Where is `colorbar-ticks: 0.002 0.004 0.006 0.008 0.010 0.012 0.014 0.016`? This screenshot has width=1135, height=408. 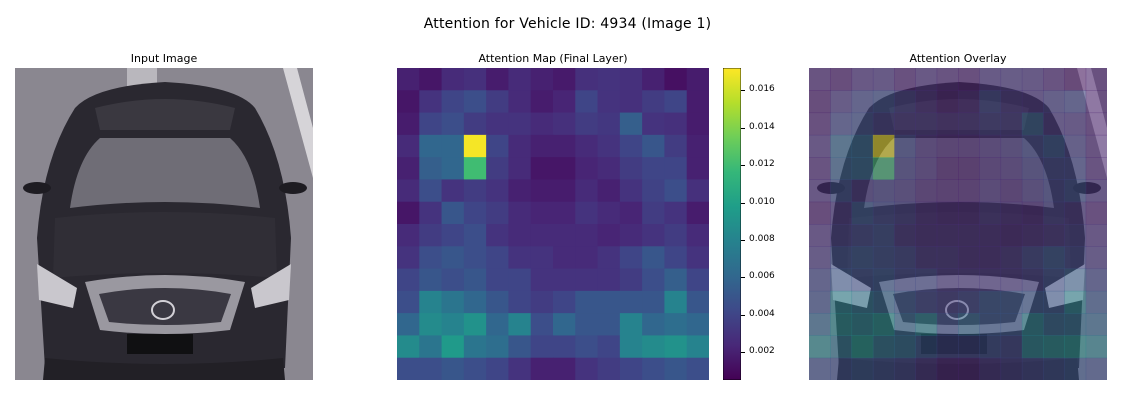
colorbar-ticks: 0.002 0.004 0.006 0.008 0.010 0.012 0.014 0.016 is located at coordinates (771, 224).